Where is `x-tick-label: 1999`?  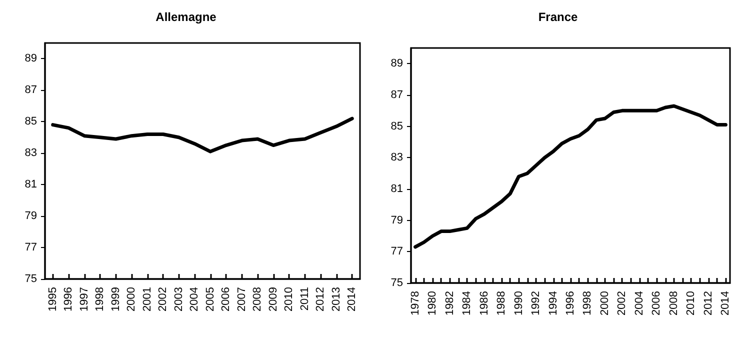 x-tick-label: 1999 is located at coordinates (116, 299).